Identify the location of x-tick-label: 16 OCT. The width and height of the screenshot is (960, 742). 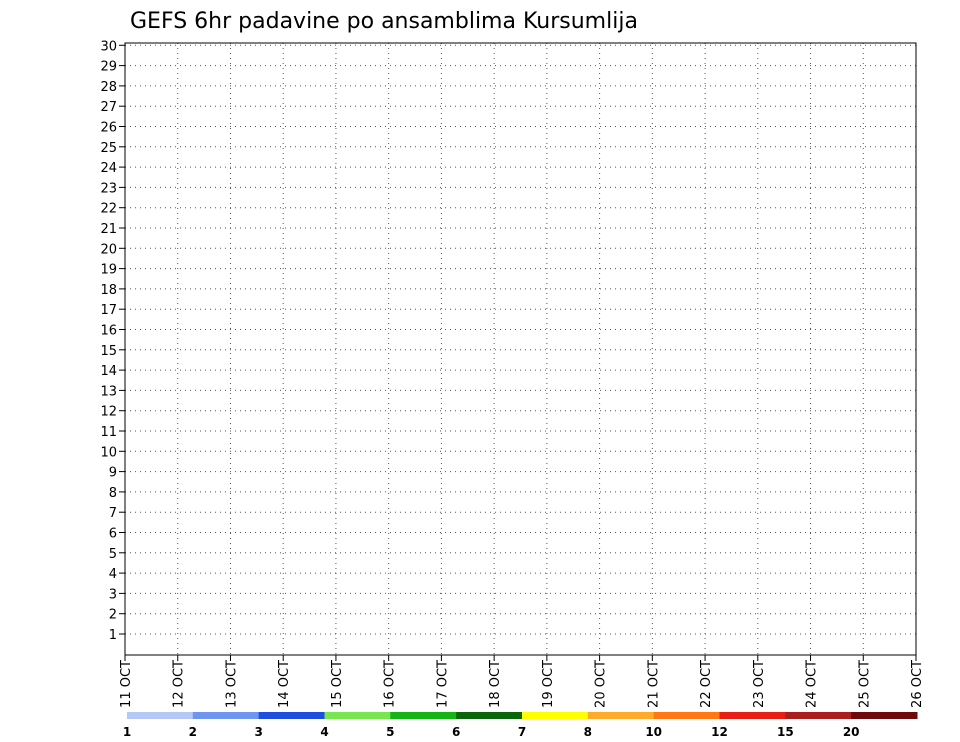
(390, 684).